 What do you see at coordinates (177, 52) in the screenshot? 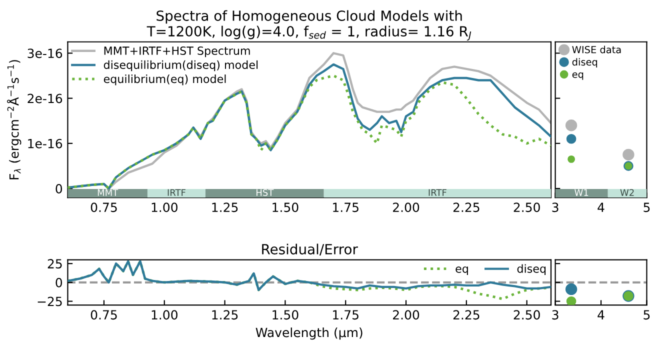
I see `legend-label: MMT+IRTF+HST Spectrum` at bounding box center [177, 52].